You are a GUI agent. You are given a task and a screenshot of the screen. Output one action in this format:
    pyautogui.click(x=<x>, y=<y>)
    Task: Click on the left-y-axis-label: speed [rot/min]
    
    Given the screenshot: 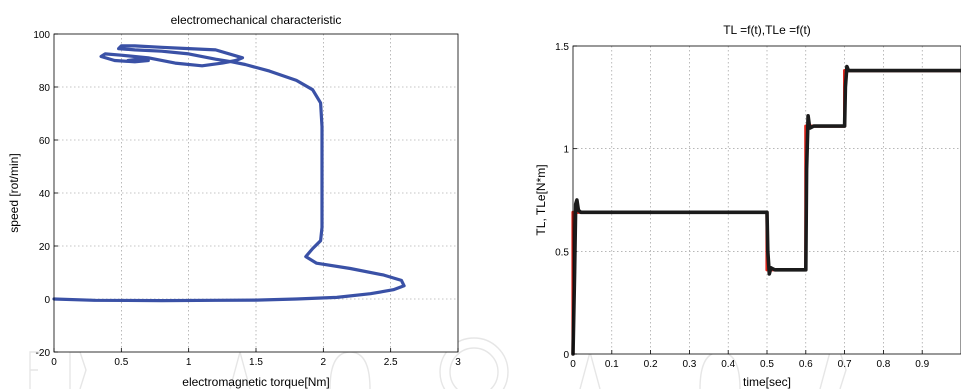 What is the action you would take?
    pyautogui.click(x=14, y=192)
    